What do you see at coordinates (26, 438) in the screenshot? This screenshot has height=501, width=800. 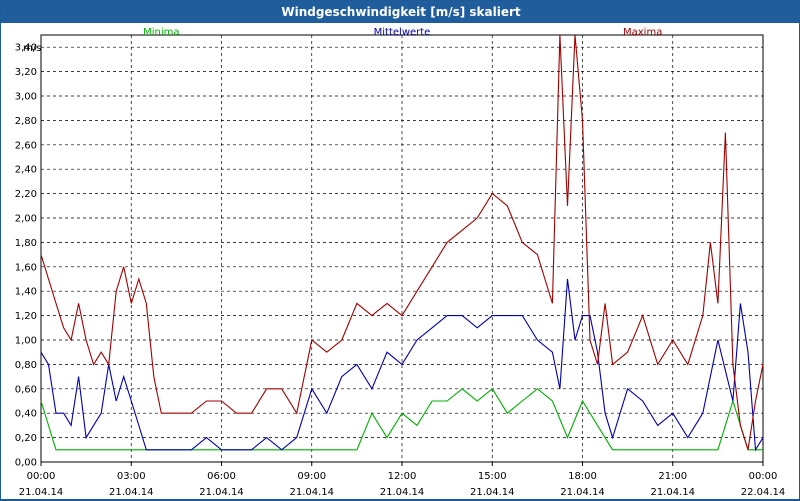 I see `y-tick-label: 0,20` at bounding box center [26, 438].